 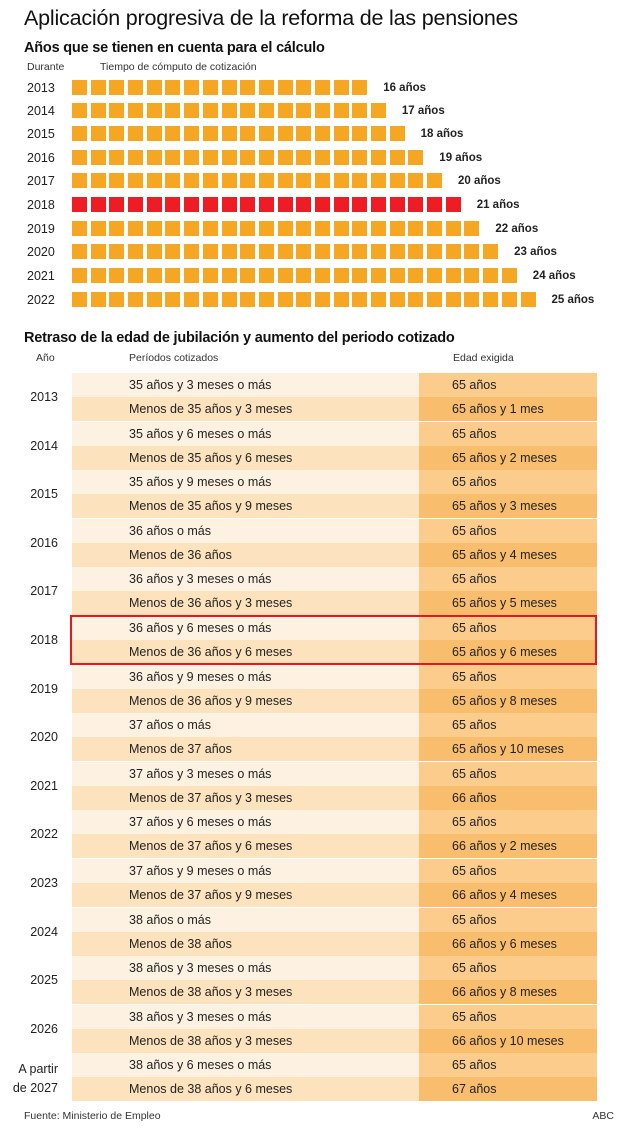 I want to click on table-year-line1: A partir, so click(x=38, y=1069).